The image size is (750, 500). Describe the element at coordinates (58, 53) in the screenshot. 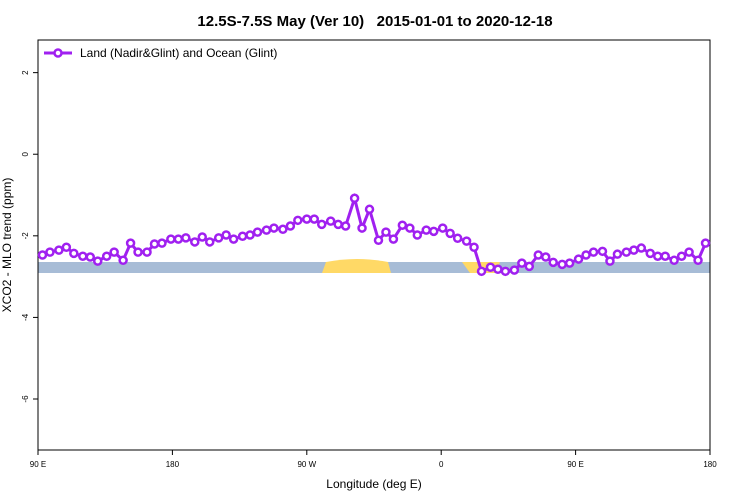

I see `legend-marker` at that location.